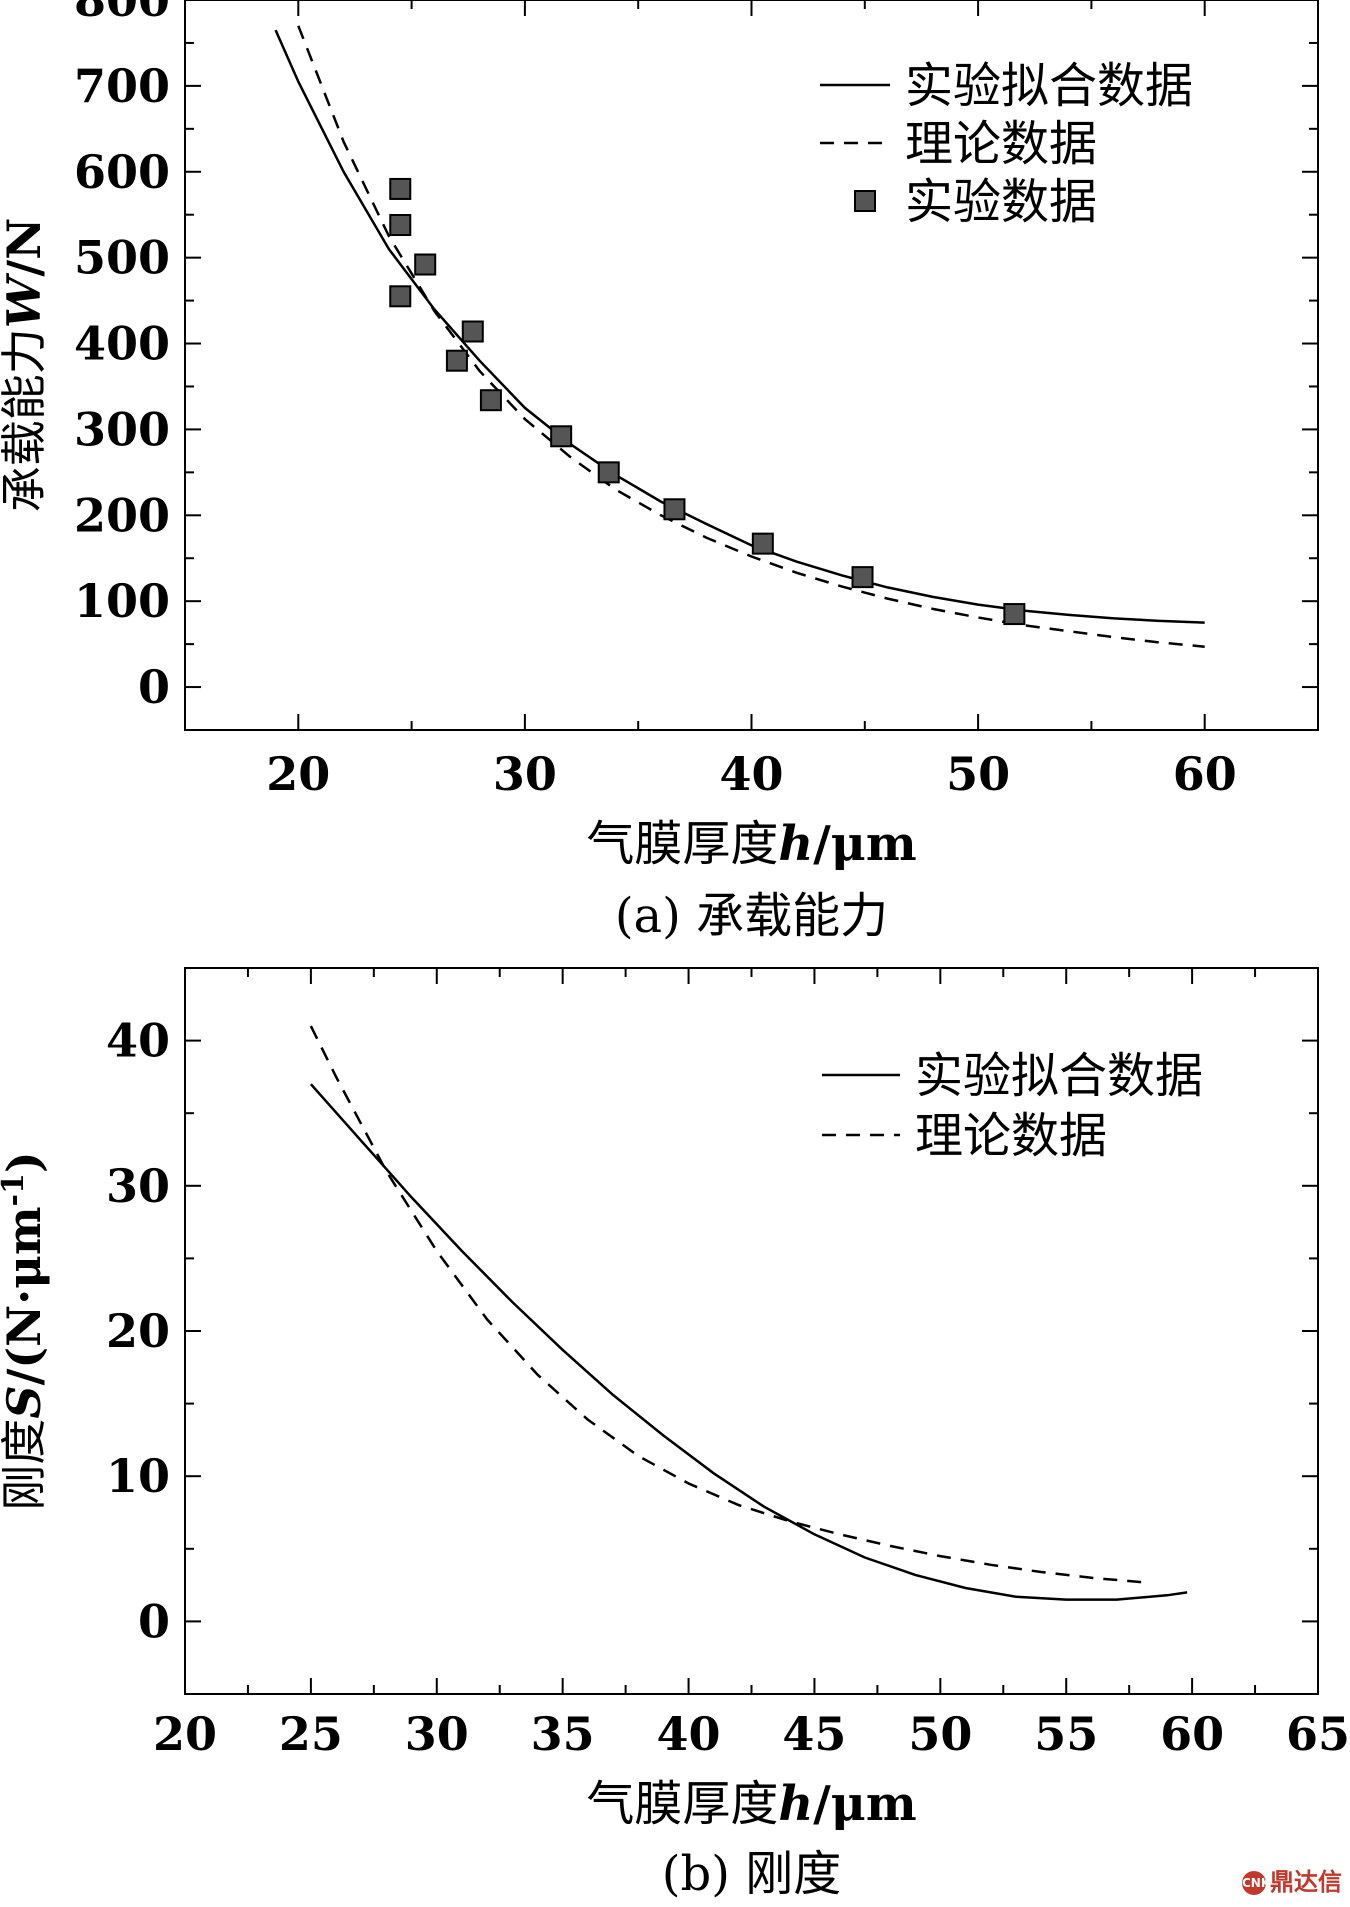  I want to click on chart-b-x-tick-label: 20, so click(185, 1734).